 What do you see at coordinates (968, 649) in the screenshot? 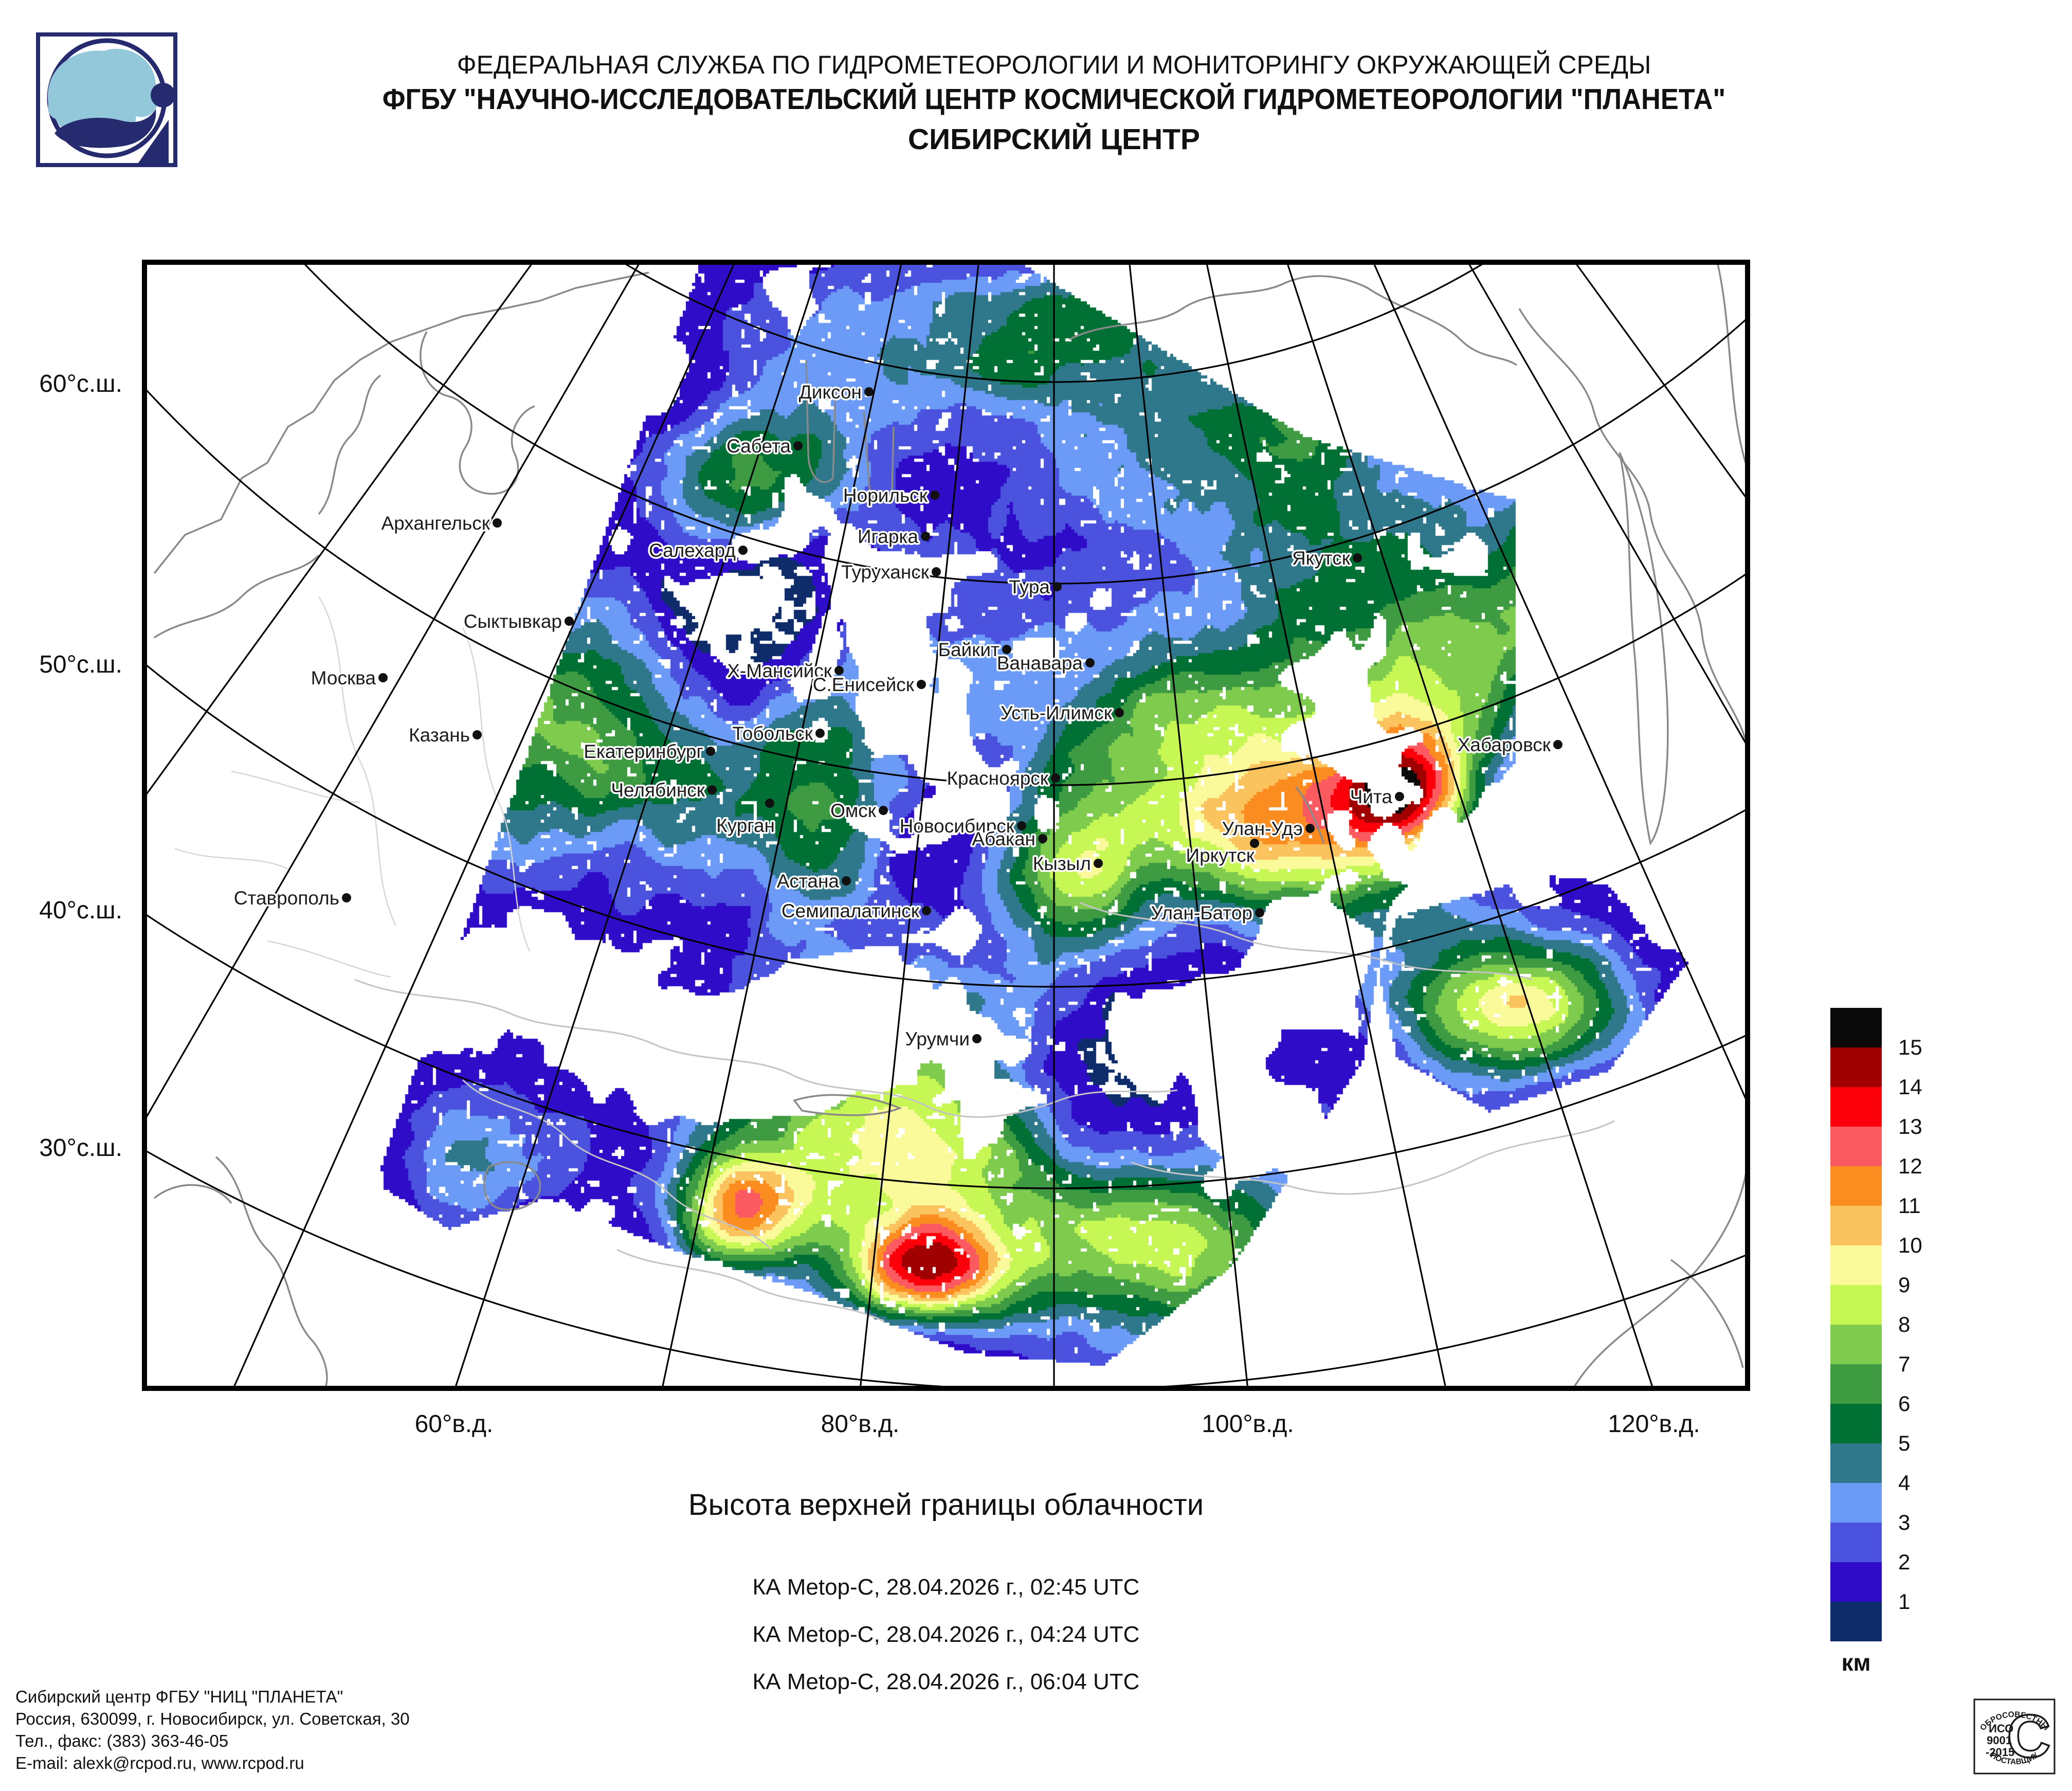
I see `city-label: Байкит` at bounding box center [968, 649].